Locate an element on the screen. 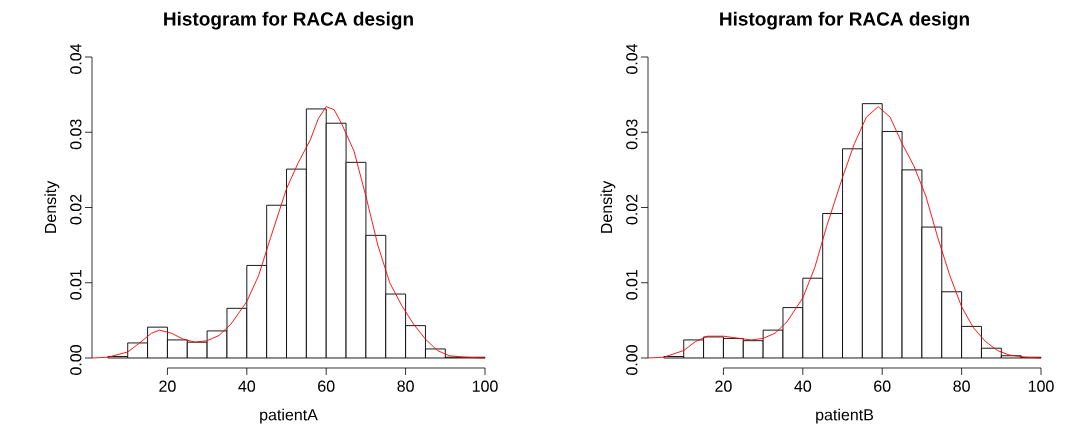 This screenshot has height=445, width=1066. x-axis-title: patientA is located at coordinates (289, 416).